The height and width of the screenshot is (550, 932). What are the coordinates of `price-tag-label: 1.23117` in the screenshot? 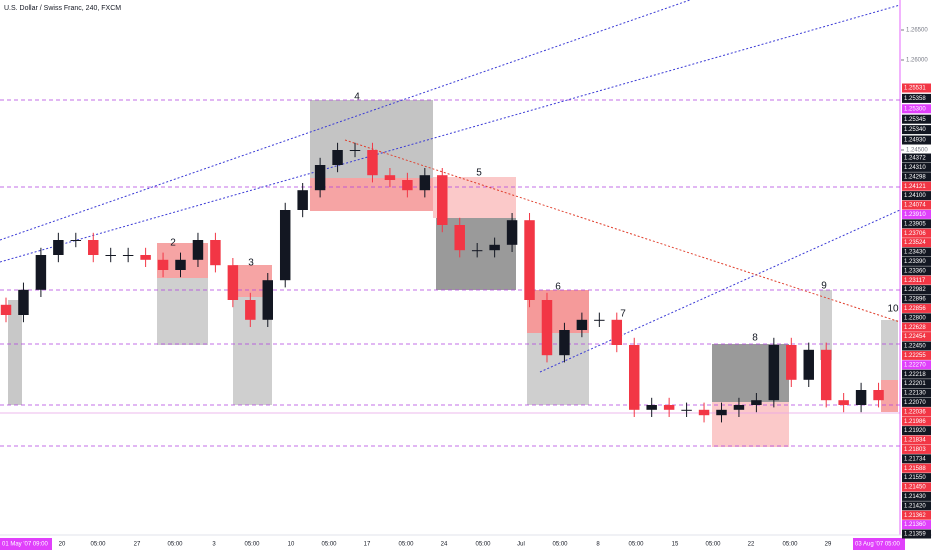 It's located at (915, 281).